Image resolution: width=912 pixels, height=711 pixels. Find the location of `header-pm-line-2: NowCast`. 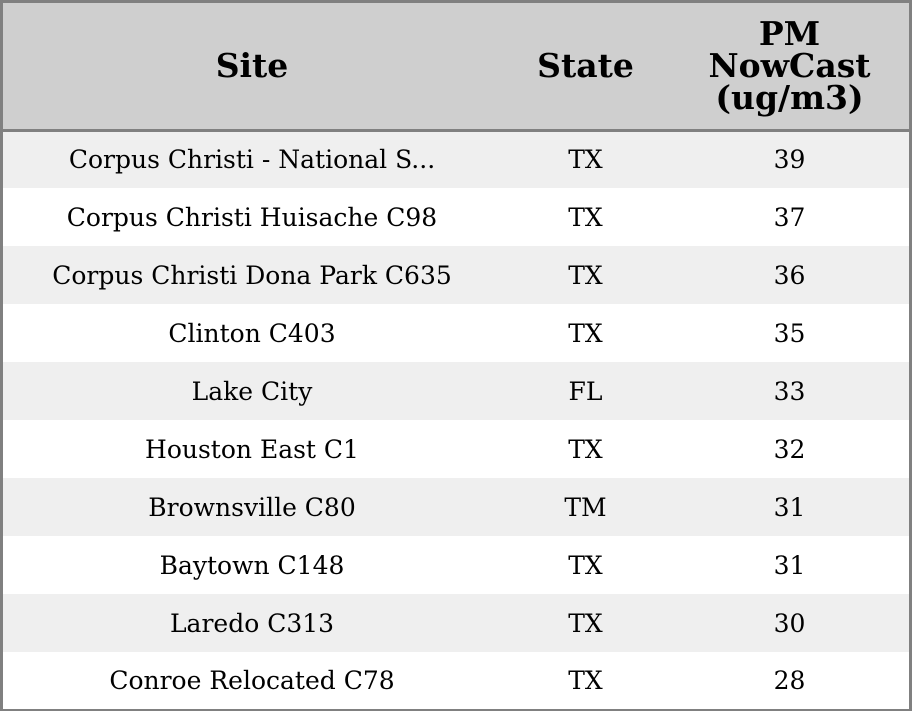

header-pm-line-2: NowCast is located at coordinates (789, 65).